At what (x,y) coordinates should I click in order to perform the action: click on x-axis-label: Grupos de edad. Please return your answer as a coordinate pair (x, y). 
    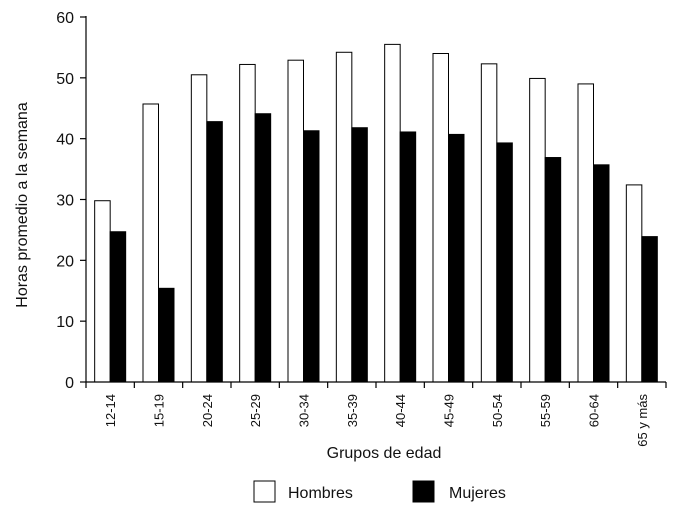
    Looking at the image, I should click on (384, 453).